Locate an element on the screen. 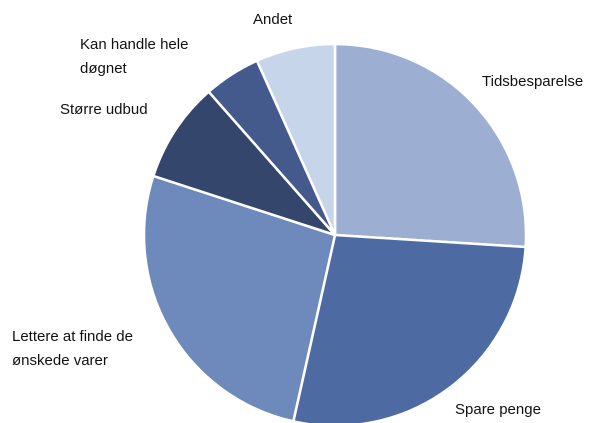 The width and height of the screenshot is (601, 423). slice-label: Spare penge is located at coordinates (498, 409).